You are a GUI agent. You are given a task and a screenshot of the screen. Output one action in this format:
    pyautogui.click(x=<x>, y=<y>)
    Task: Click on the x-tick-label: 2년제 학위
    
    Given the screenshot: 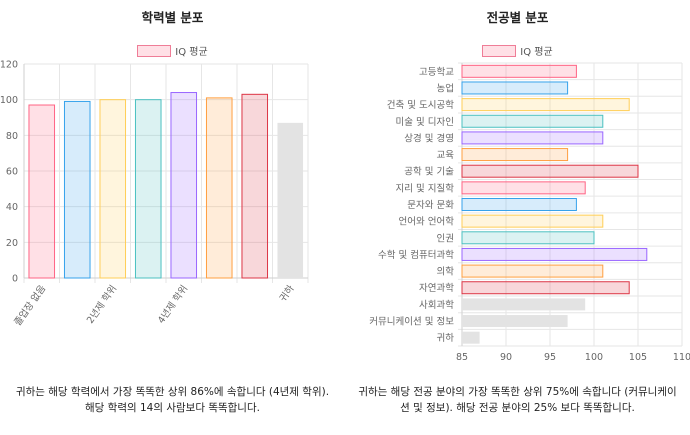 What is the action you would take?
    pyautogui.click(x=101, y=304)
    